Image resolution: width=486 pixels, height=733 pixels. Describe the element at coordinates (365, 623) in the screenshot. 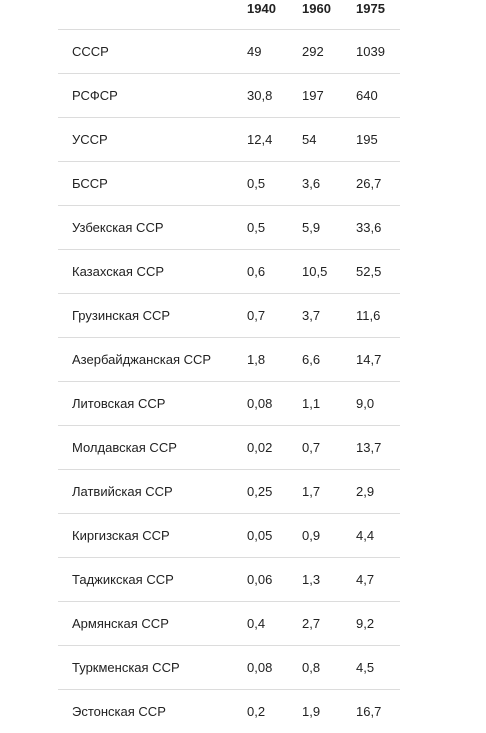

I see `value-1975-cell: 9,2` at that location.